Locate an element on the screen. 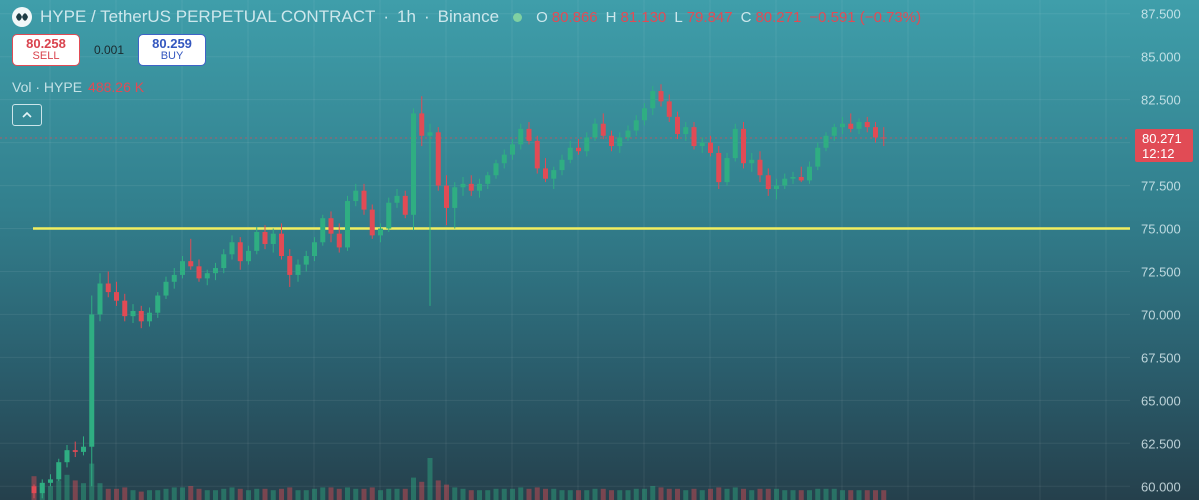  y-tick-label: 60.000 is located at coordinates (1161, 486).